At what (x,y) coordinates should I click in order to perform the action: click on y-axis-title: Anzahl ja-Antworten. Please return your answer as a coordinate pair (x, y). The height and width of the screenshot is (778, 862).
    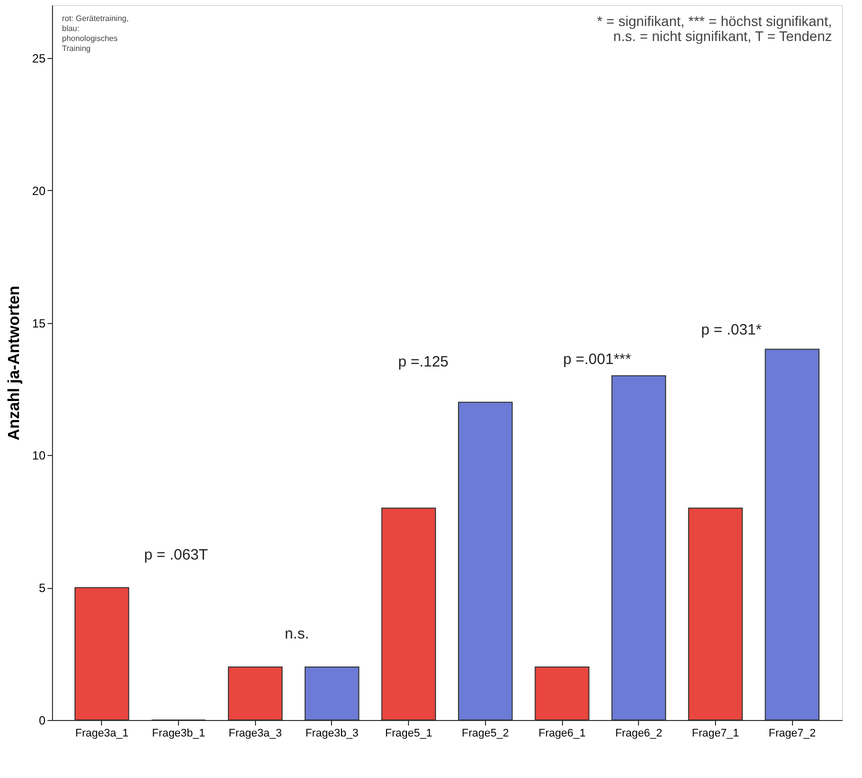
    Looking at the image, I should click on (15, 363).